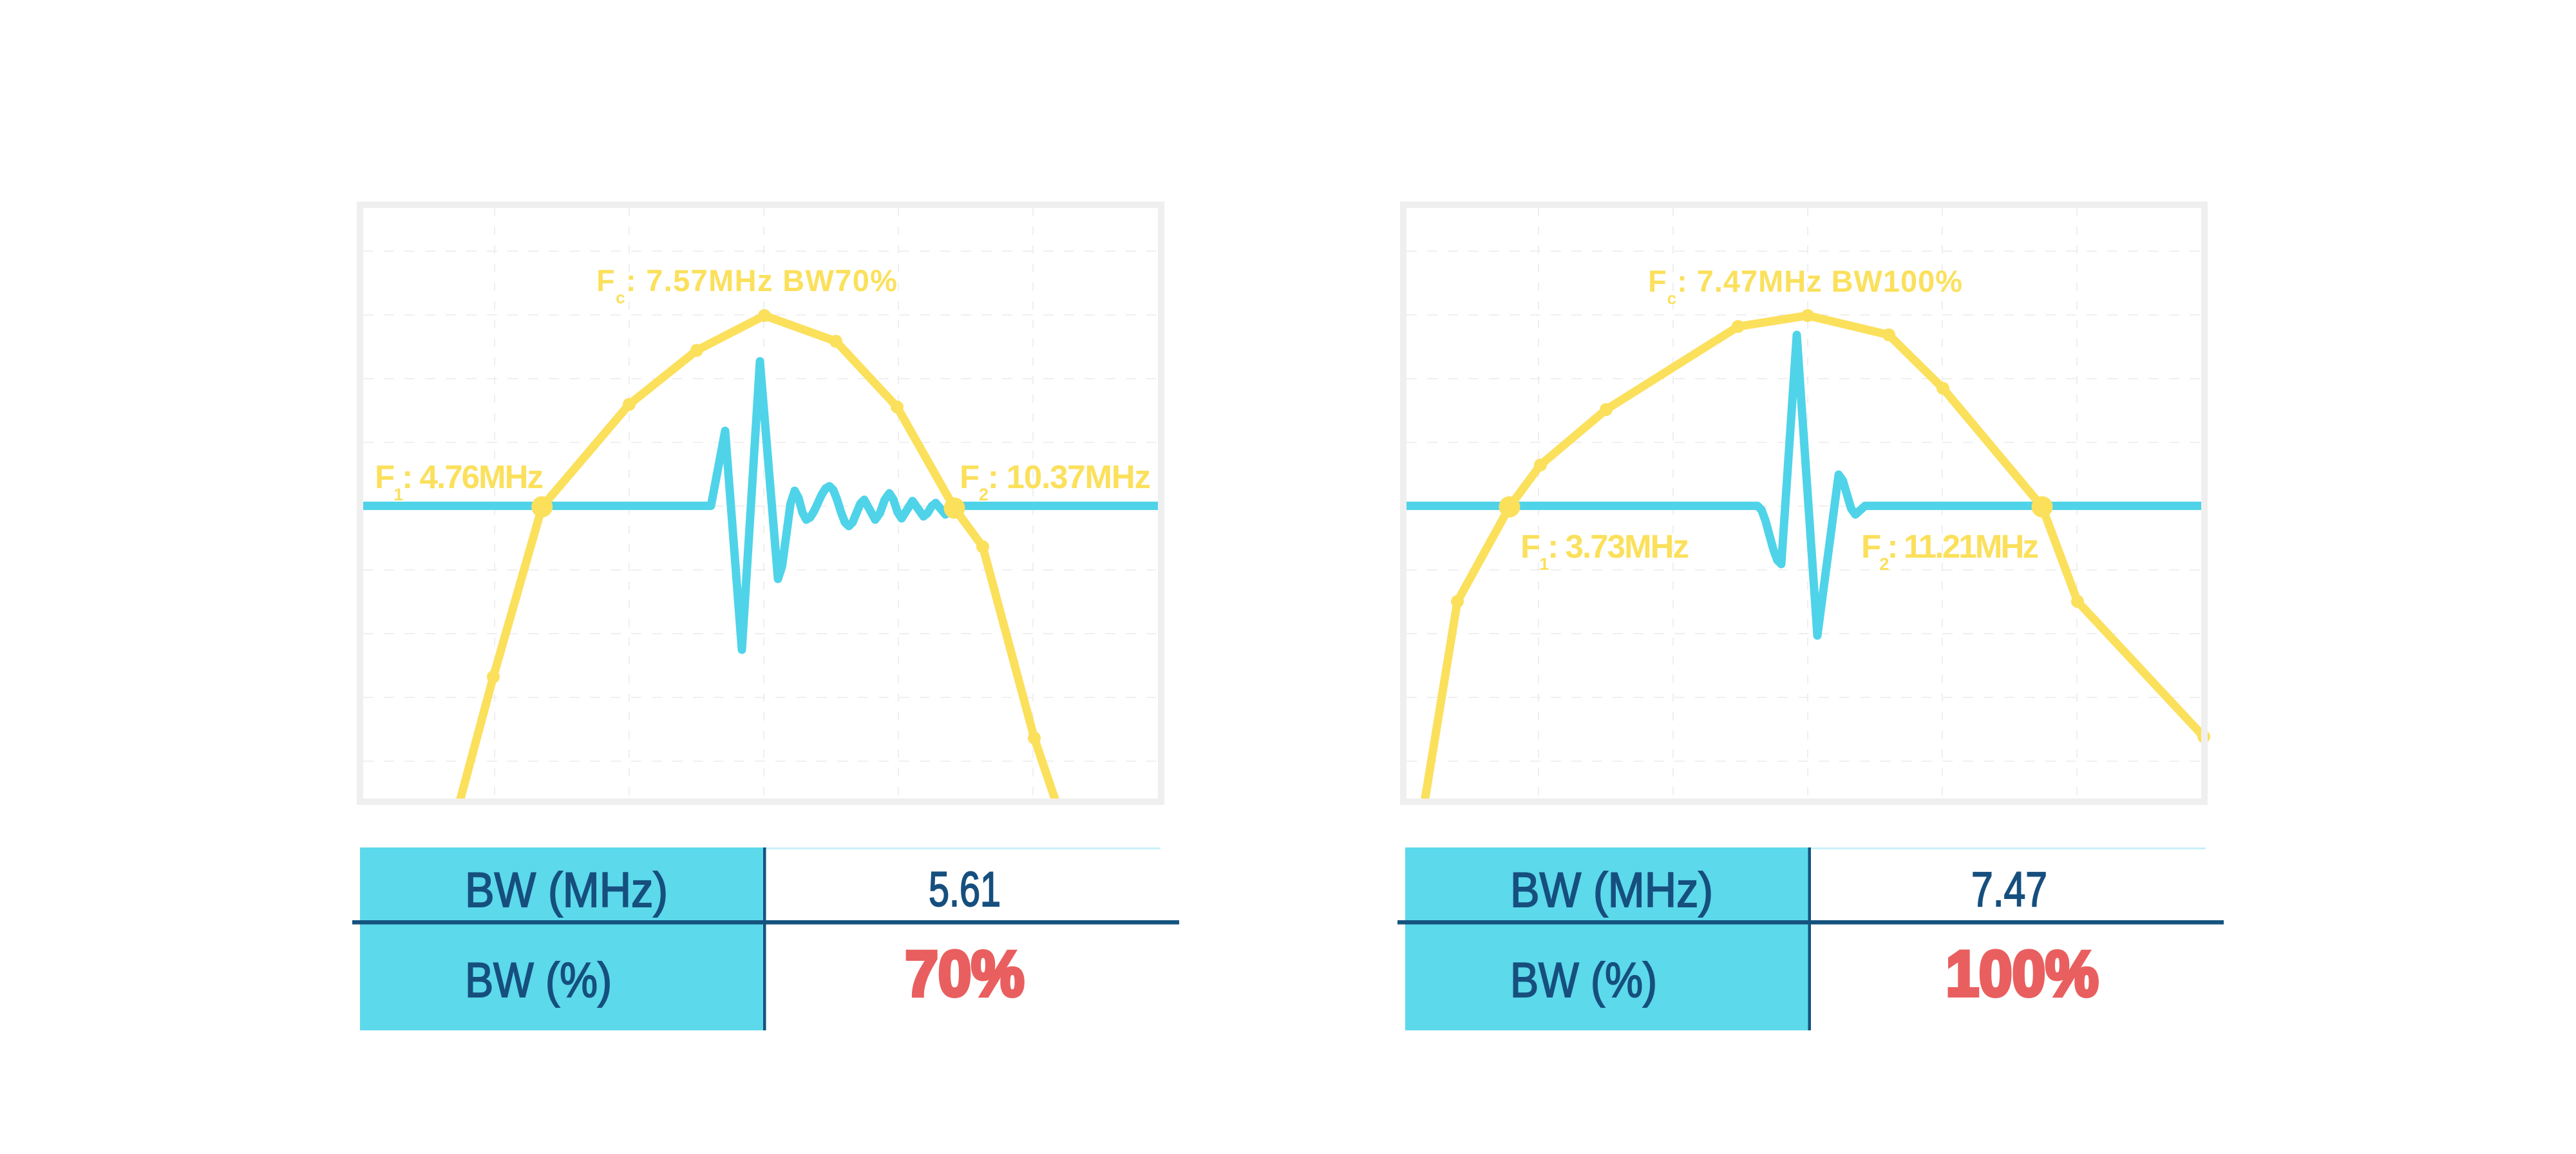 The width and height of the screenshot is (2576, 1154). Describe the element at coordinates (965, 889) in the screenshot. I see `svg-text: 5.61` at that location.